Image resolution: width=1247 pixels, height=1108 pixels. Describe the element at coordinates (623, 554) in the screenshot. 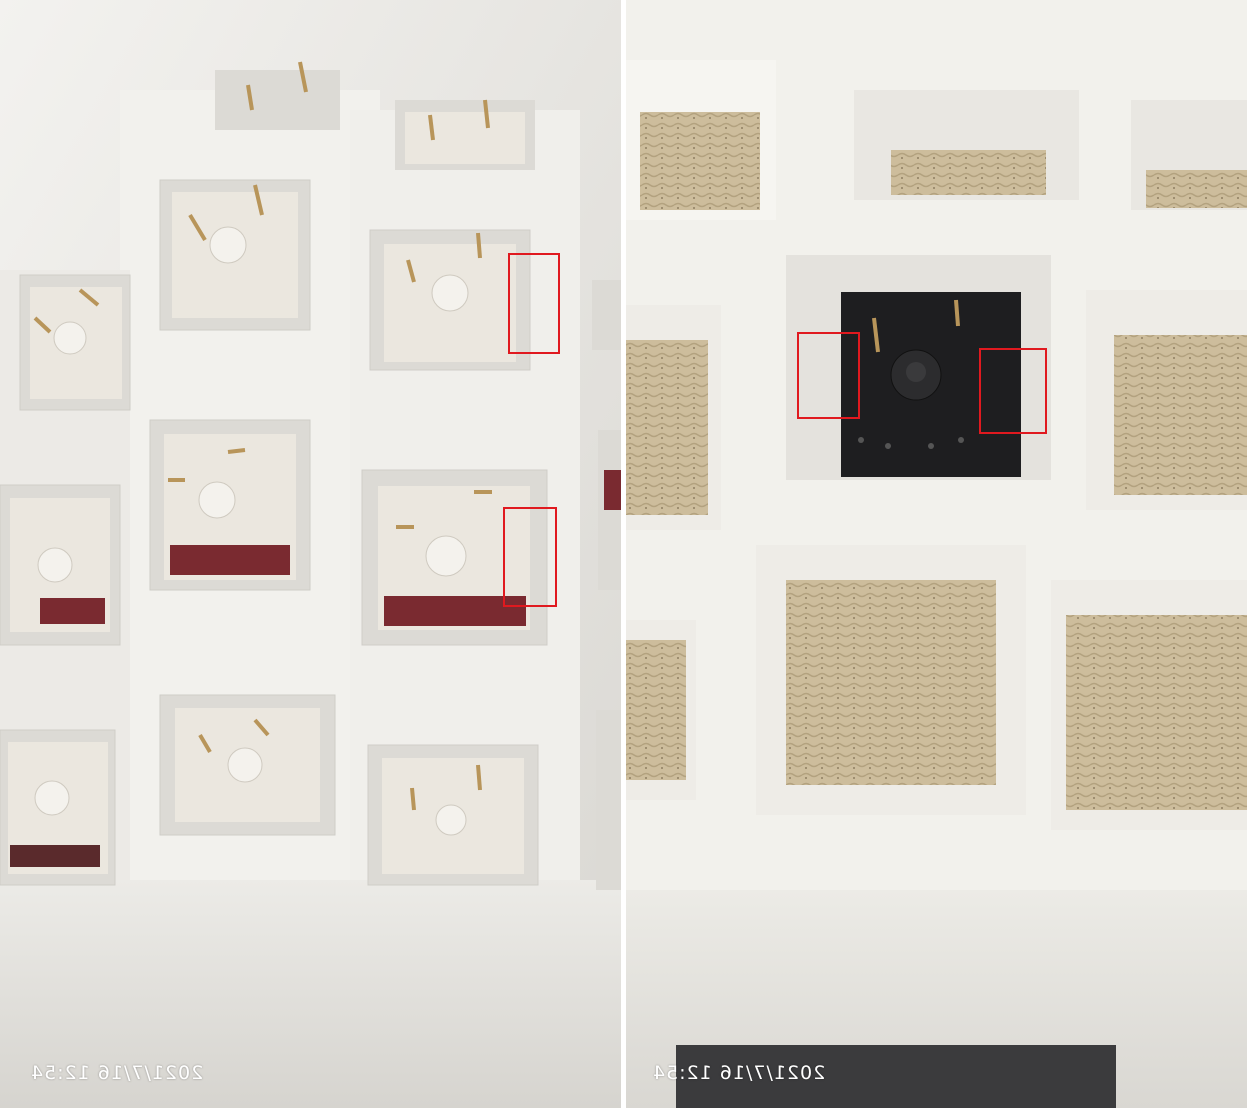

I see `panel-divider` at that location.